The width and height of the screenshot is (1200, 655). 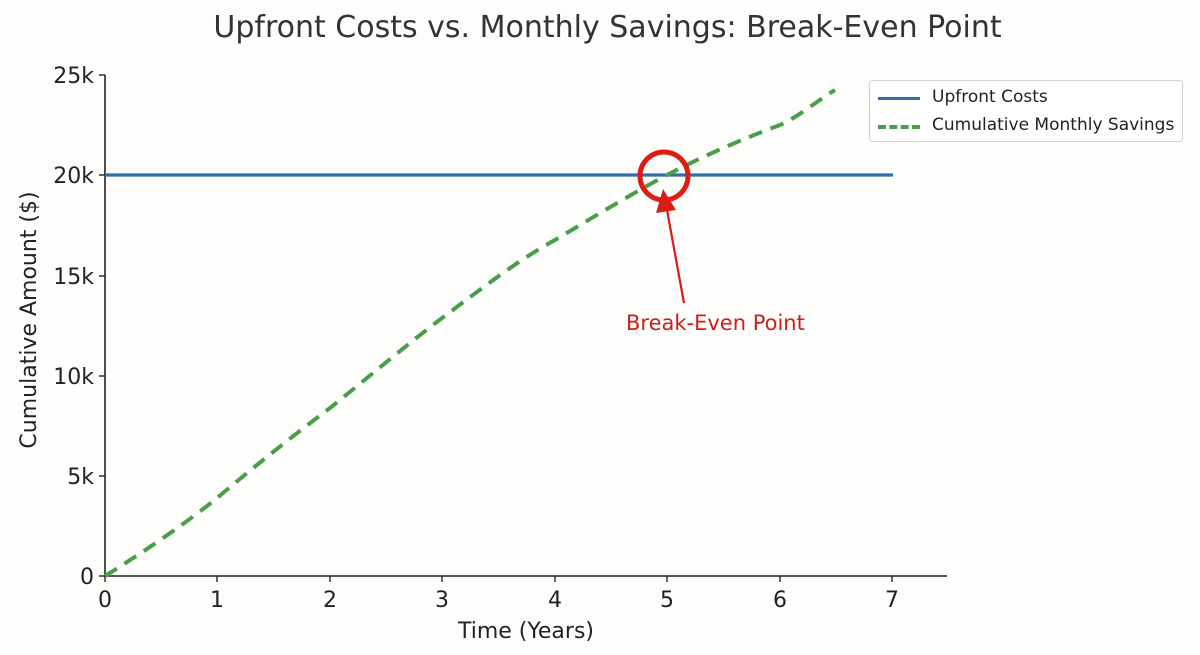 What do you see at coordinates (666, 201) in the screenshot?
I see `annotation-arrow-head` at bounding box center [666, 201].